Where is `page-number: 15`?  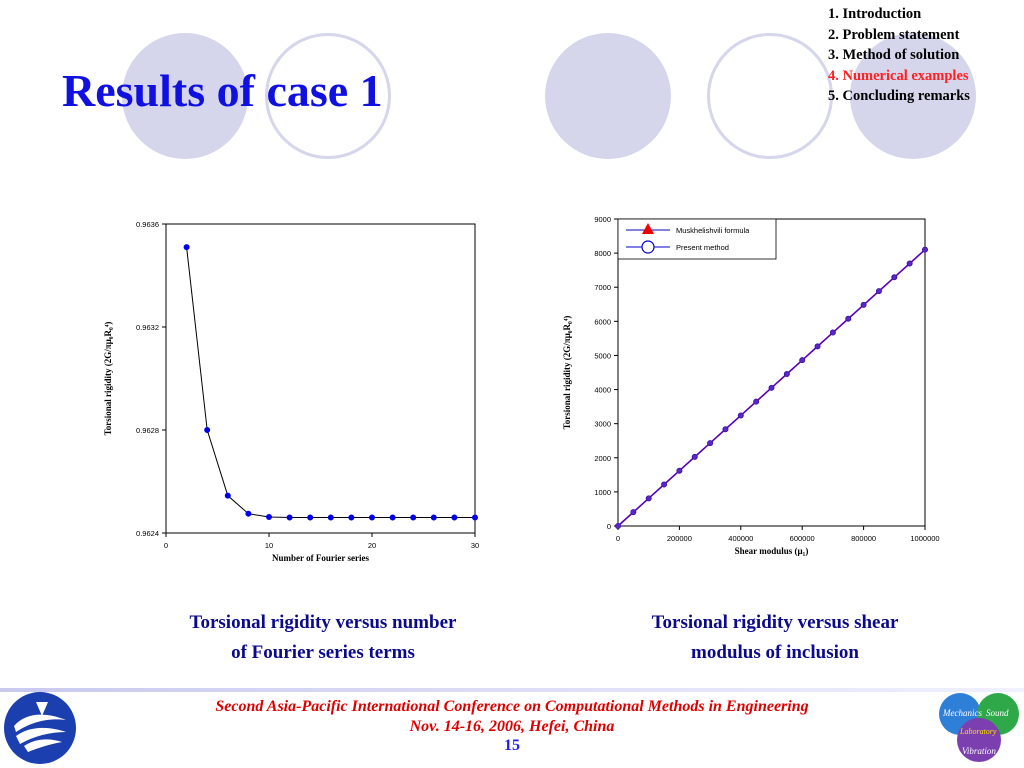
page-number: 15 is located at coordinates (512, 745).